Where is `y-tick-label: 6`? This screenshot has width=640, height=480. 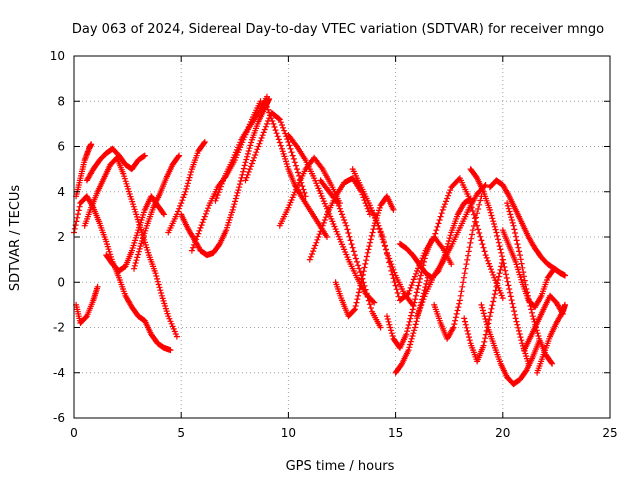
y-tick-label: 6 is located at coordinates (61, 147).